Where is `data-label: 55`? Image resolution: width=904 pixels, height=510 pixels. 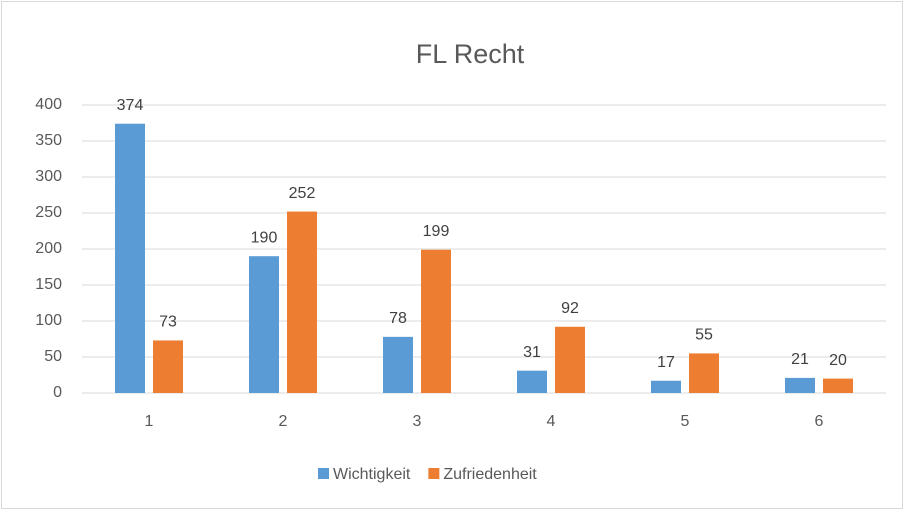 data-label: 55 is located at coordinates (704, 335).